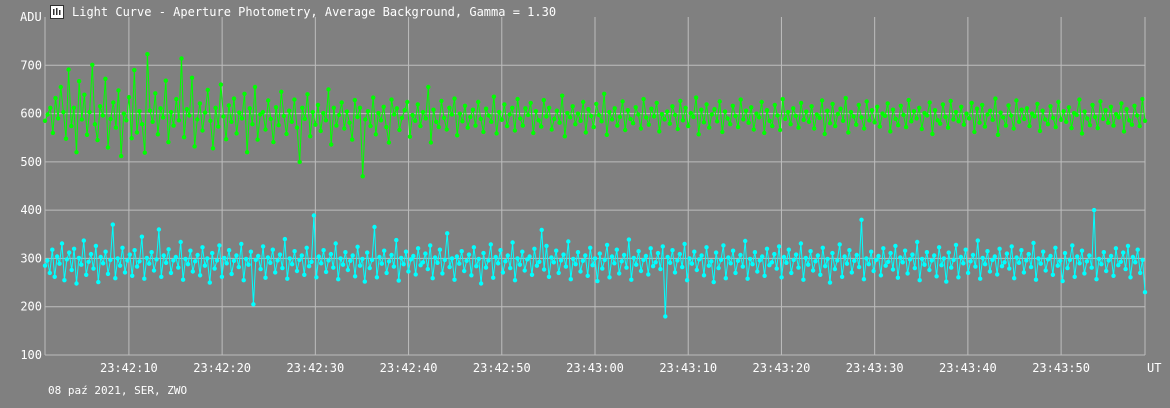 The image size is (1170, 408). Describe the element at coordinates (31, 307) in the screenshot. I see `y-tick-label: 200` at that location.